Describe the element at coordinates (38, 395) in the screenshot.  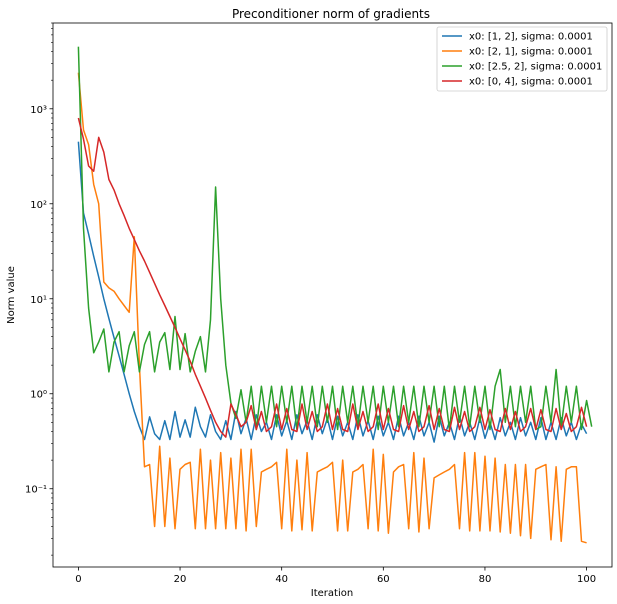
I see `y-tick-label: 10⁰` at that location.